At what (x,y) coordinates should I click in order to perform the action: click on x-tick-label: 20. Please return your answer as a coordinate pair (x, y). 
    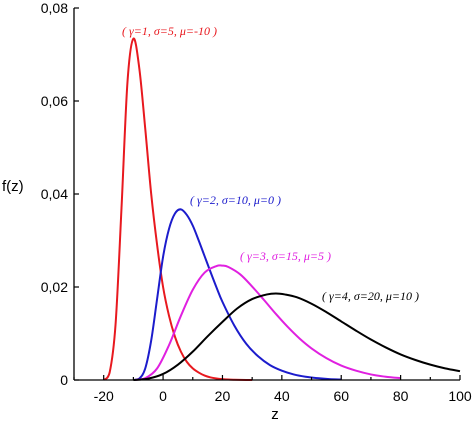
    Looking at the image, I should click on (223, 396).